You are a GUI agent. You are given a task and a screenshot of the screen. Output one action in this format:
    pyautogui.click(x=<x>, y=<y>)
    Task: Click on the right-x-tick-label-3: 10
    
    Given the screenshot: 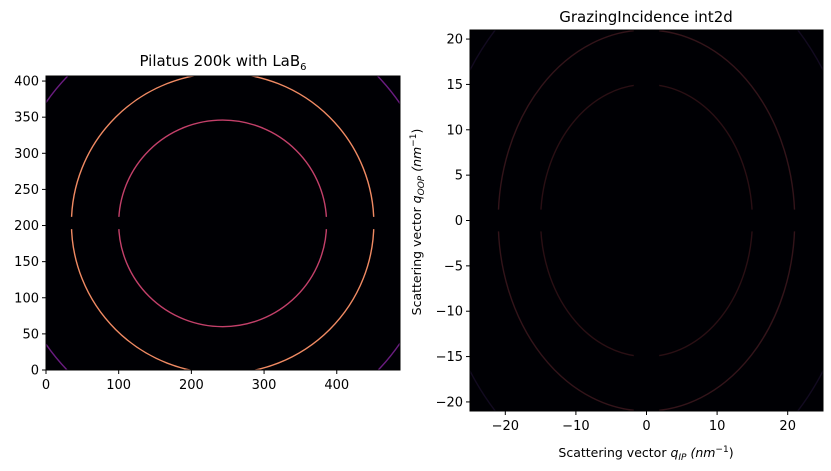 What is the action you would take?
    pyautogui.click(x=717, y=426)
    